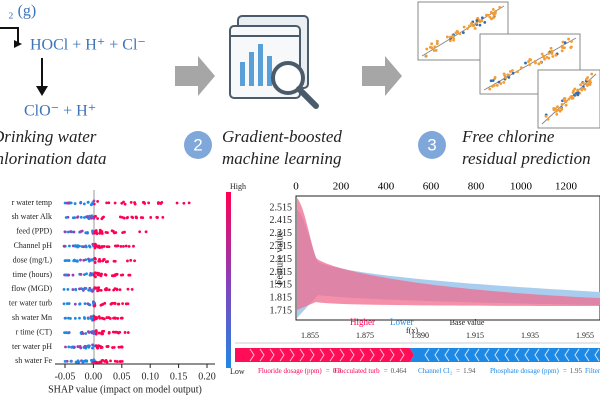 The image size is (600, 400). What do you see at coordinates (576, 371) in the screenshot?
I see `feature-value: 1.95` at bounding box center [576, 371].